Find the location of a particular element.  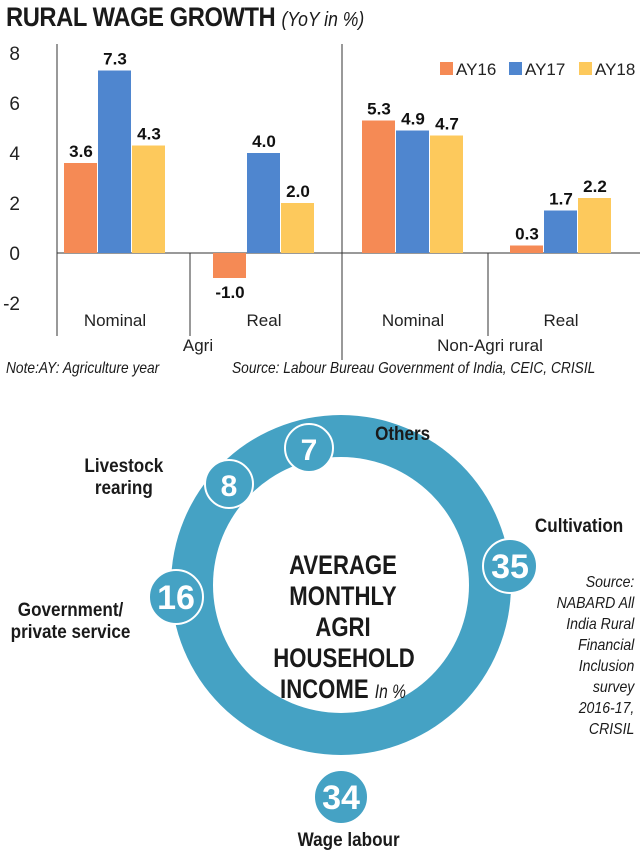

label-livestock-line2: rearing is located at coordinates (123, 488).